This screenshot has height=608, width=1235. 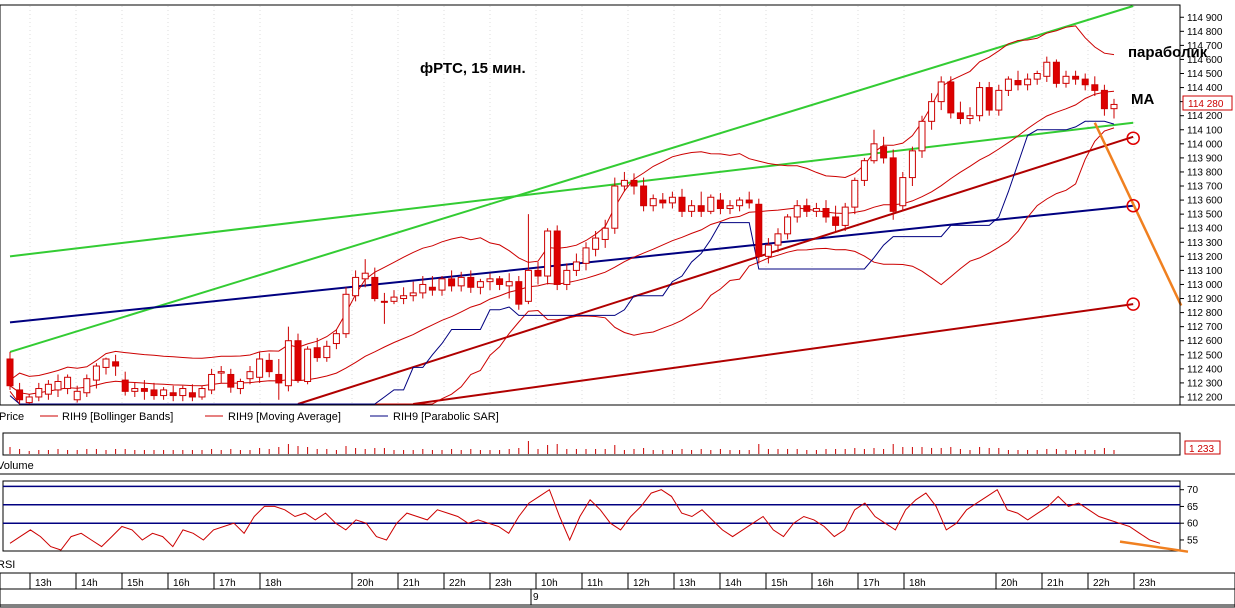 What do you see at coordinates (1205, 397) in the screenshot?
I see `price-tick-label: 112 200` at bounding box center [1205, 397].